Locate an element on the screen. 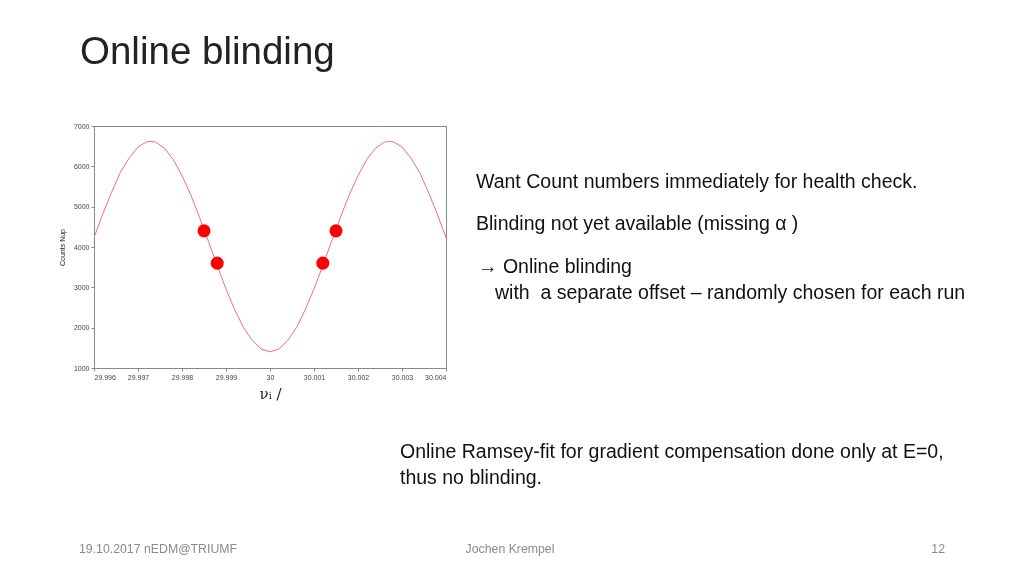  text: Want Count numbers immediately for health check. is located at coordinates (697, 181).